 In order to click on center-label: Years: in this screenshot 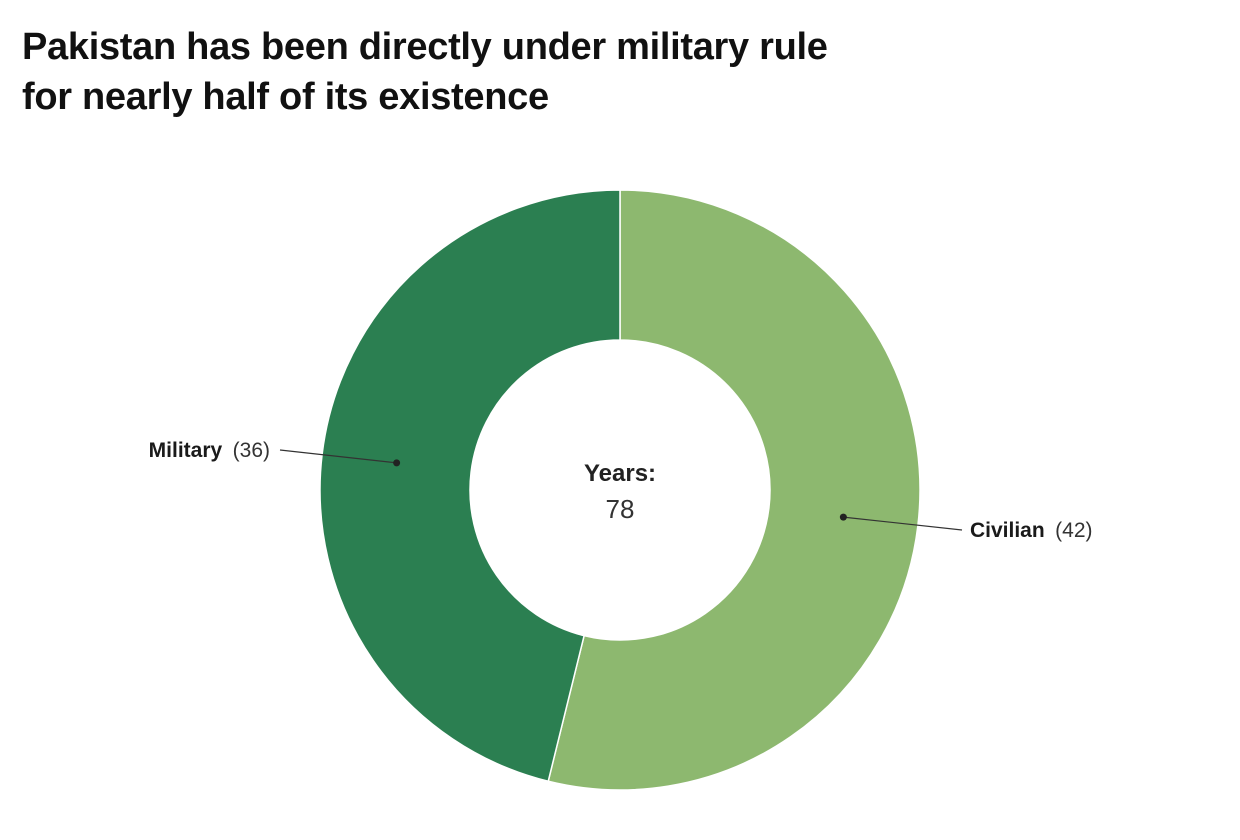, I will do `click(620, 473)`.